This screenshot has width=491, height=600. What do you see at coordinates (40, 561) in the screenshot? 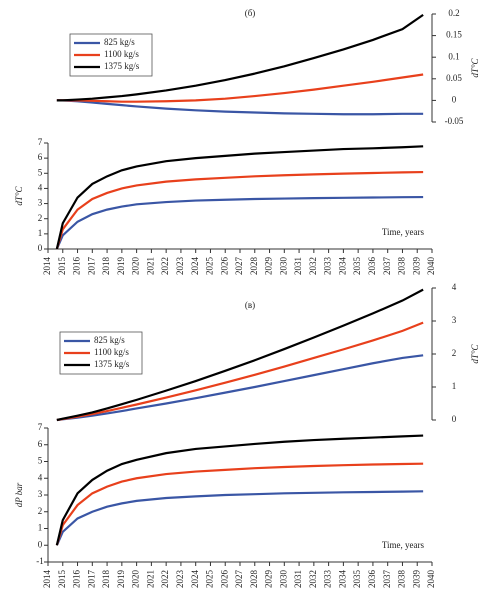
I see `y-tick-label: -1` at bounding box center [40, 561].